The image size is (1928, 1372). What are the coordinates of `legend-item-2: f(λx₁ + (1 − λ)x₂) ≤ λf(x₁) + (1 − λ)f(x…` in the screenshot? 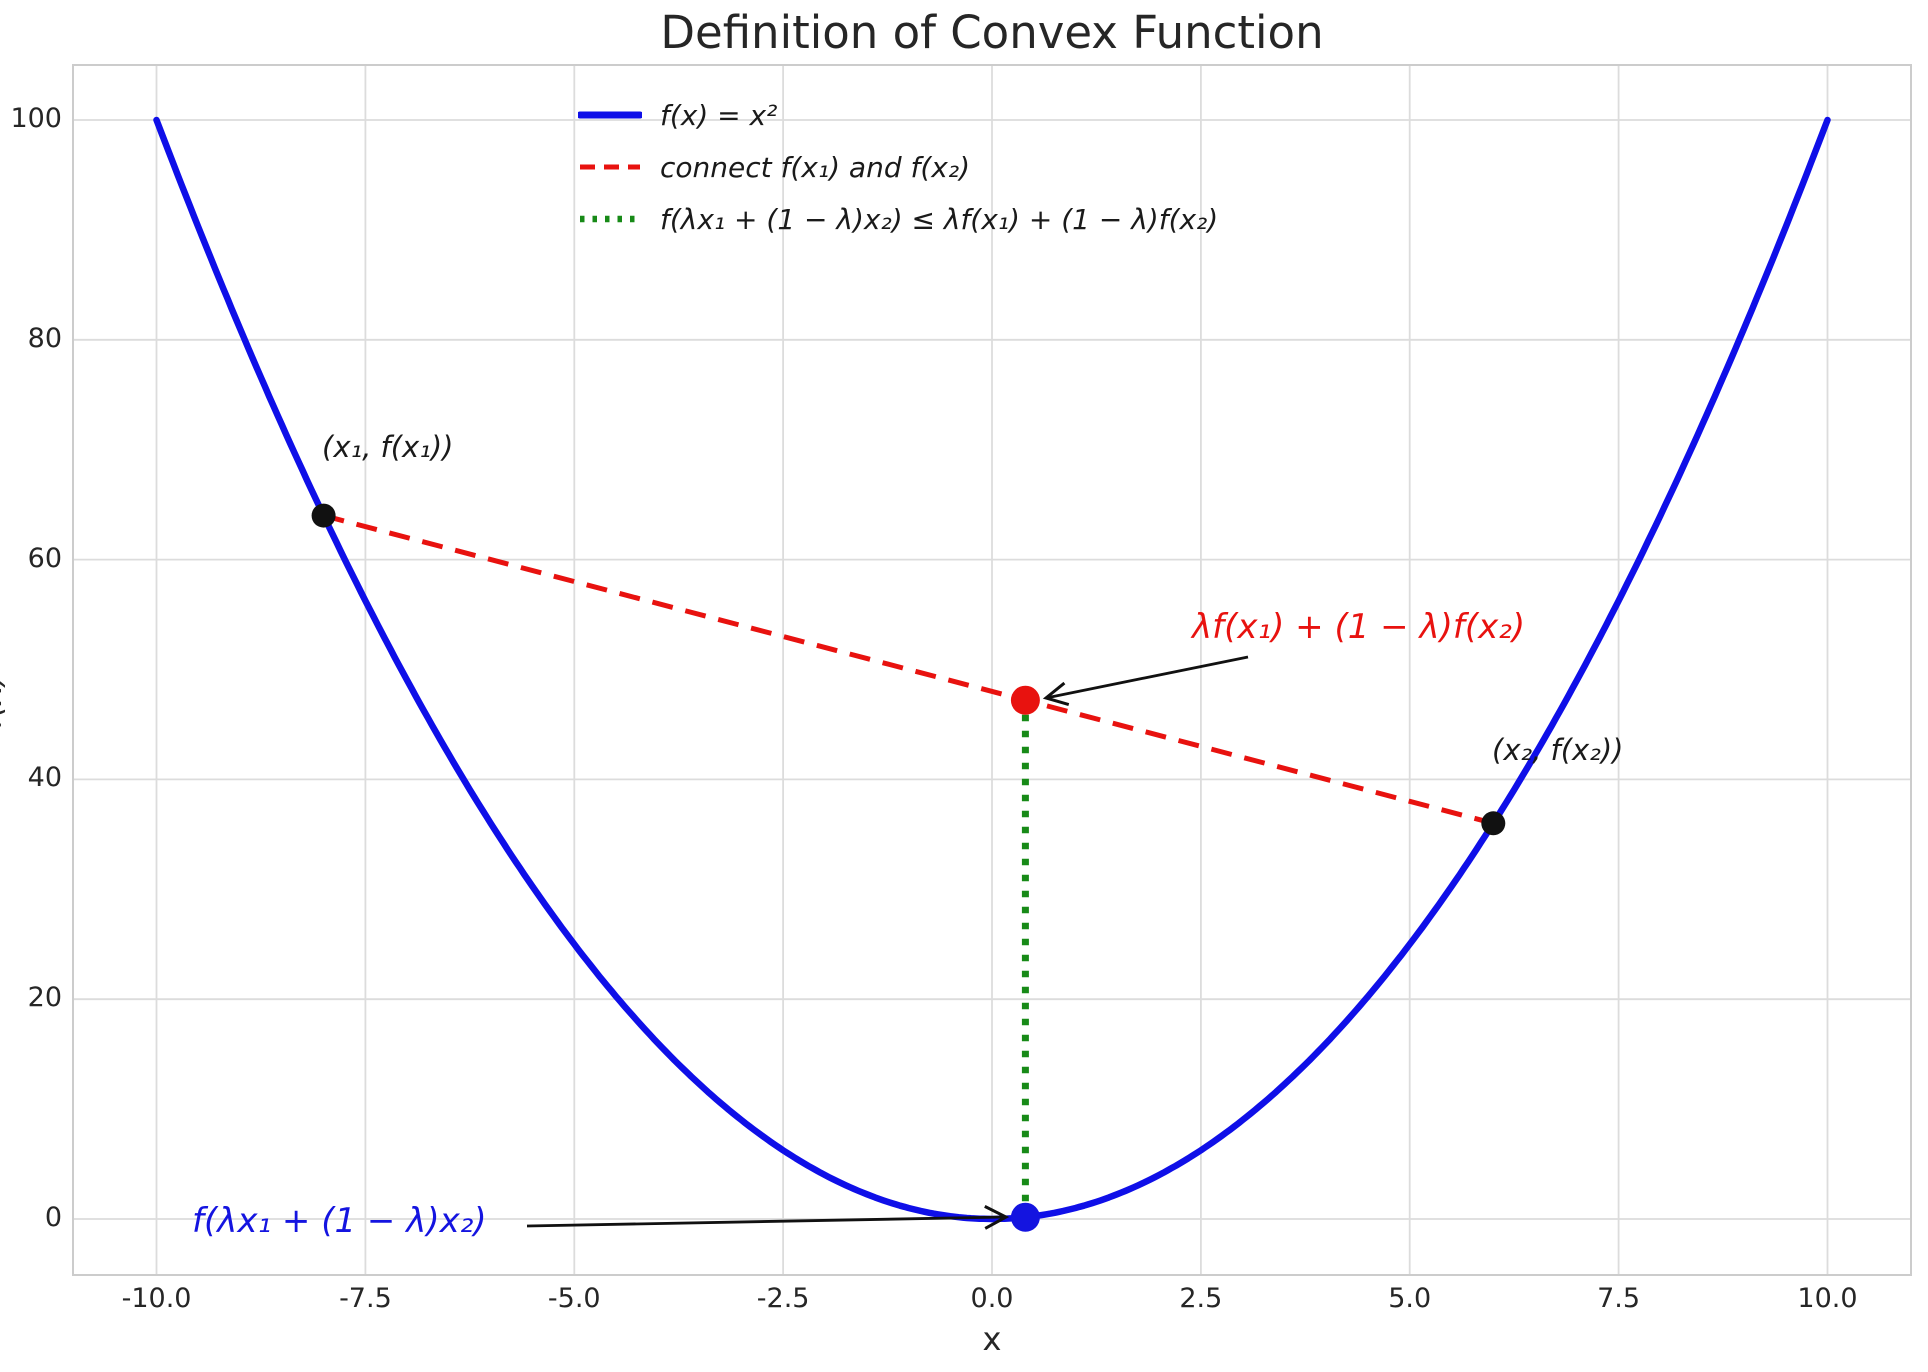 It's located at (898, 219).